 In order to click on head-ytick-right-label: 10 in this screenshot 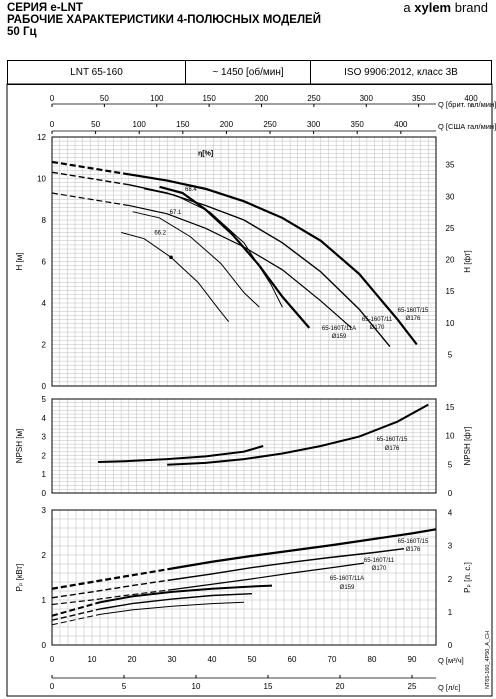, I will do `click(450, 323)`.